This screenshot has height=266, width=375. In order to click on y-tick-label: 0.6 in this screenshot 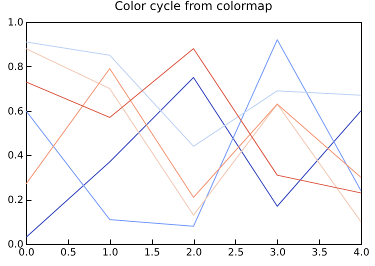, I will do `click(16, 112)`.